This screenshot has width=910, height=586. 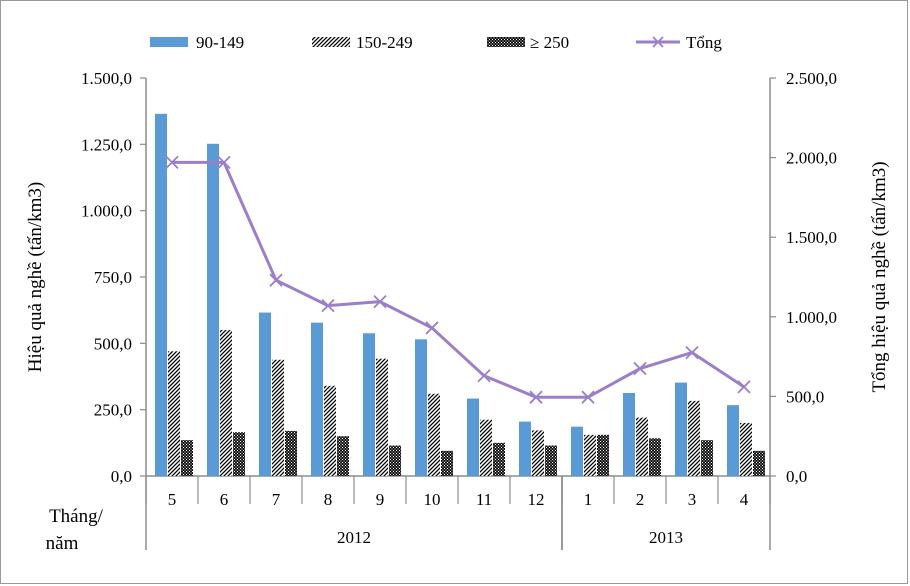 I want to click on category-label: 7, so click(x=276, y=499).